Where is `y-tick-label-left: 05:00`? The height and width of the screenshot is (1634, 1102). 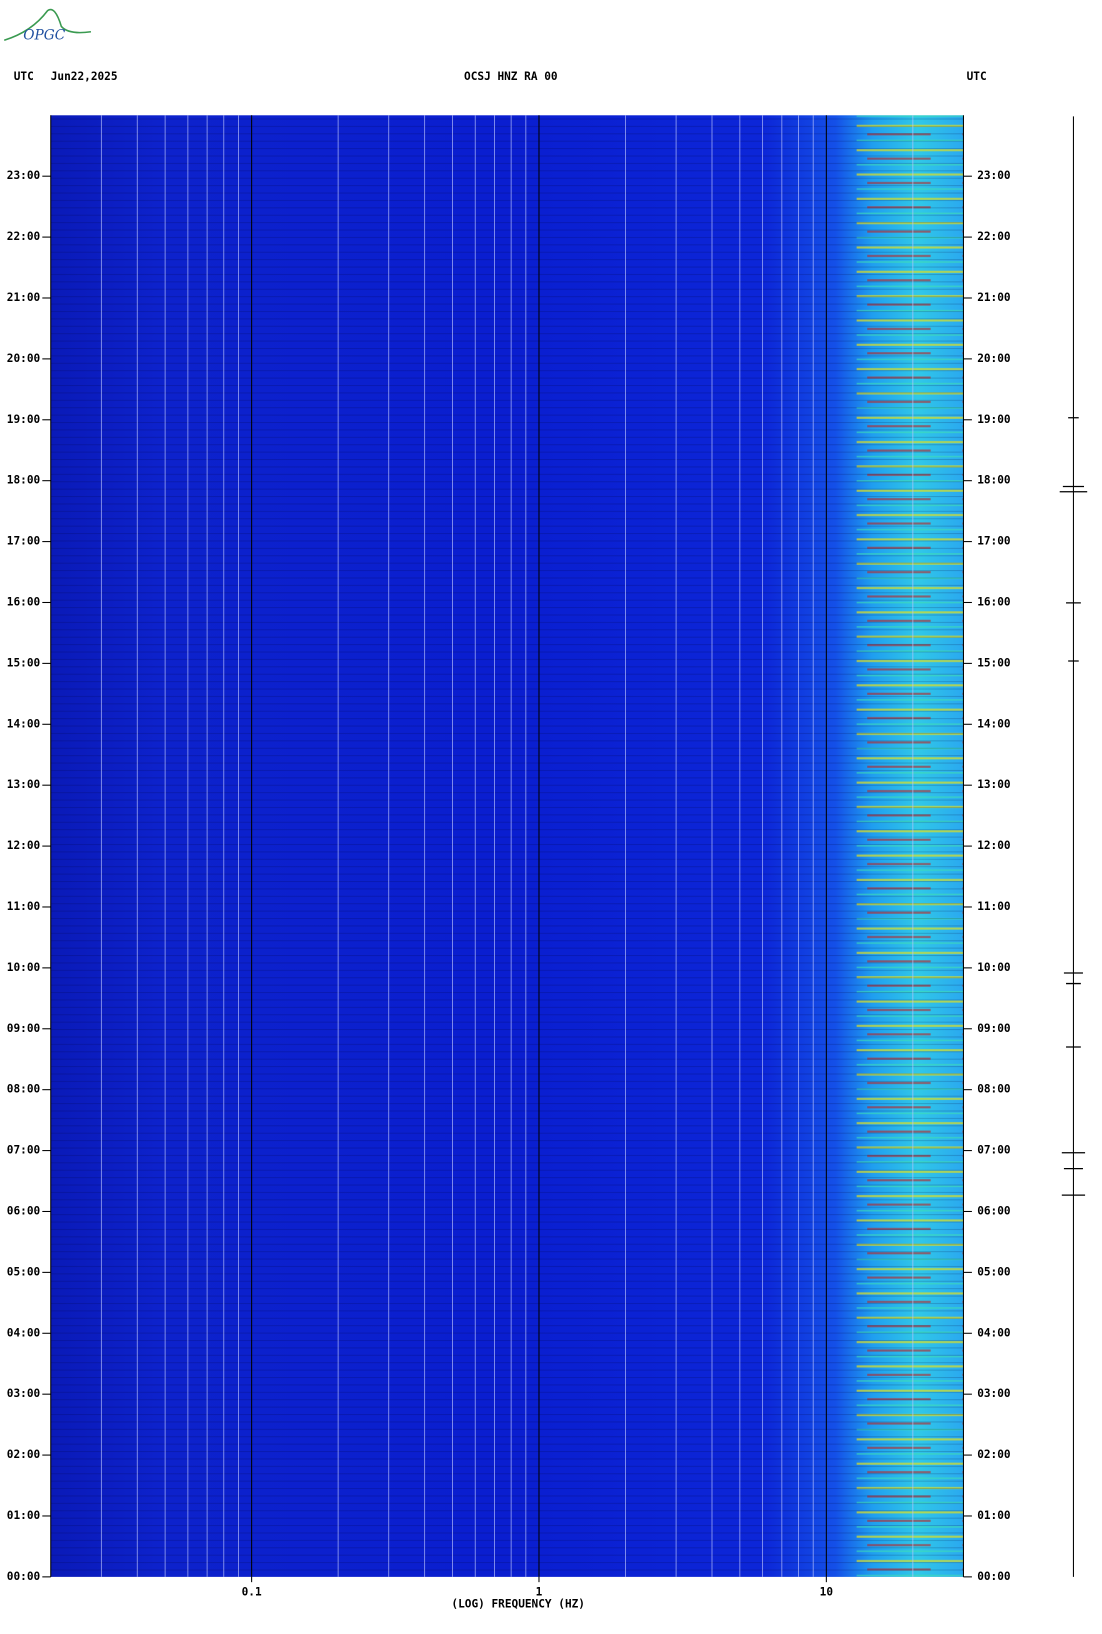
y-tick-label-left: 05:00 is located at coordinates (24, 1271).